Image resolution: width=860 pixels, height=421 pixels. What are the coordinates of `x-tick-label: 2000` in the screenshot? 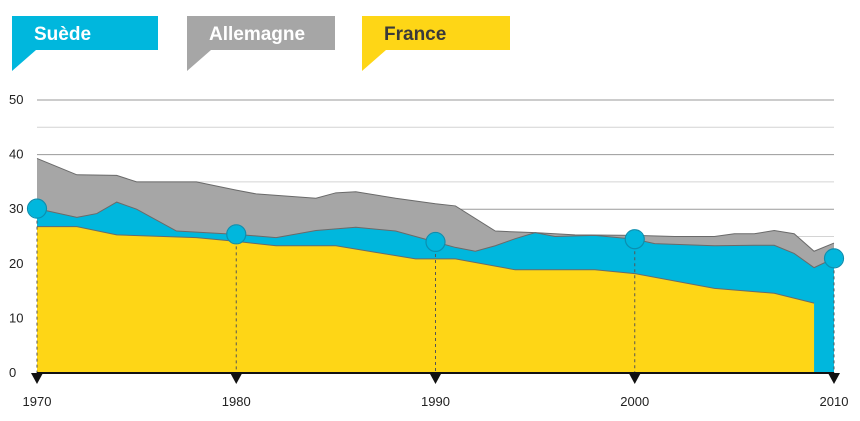 It's located at (634, 401).